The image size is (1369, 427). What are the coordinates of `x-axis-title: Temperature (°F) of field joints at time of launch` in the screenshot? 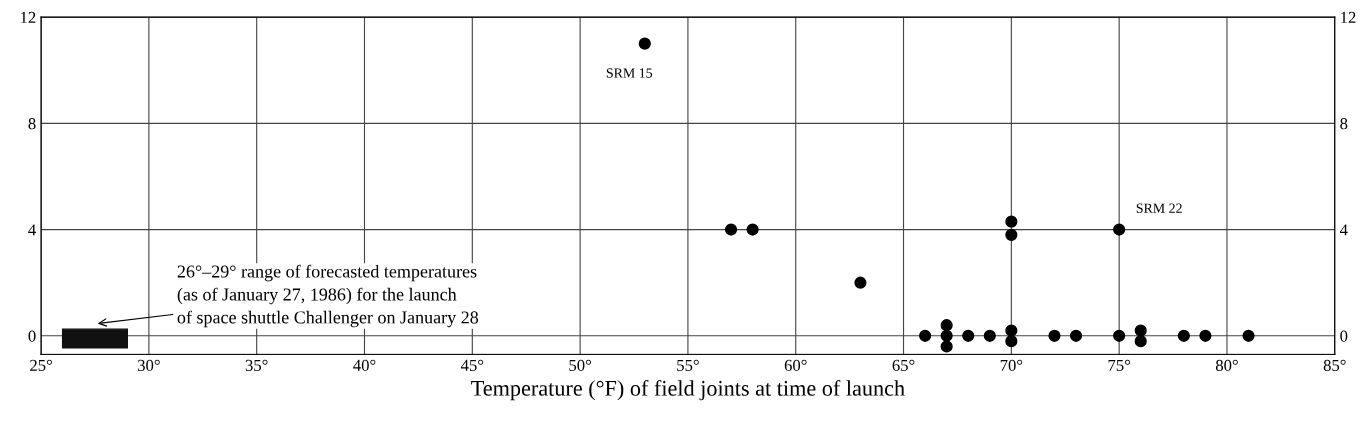 It's located at (688, 390).